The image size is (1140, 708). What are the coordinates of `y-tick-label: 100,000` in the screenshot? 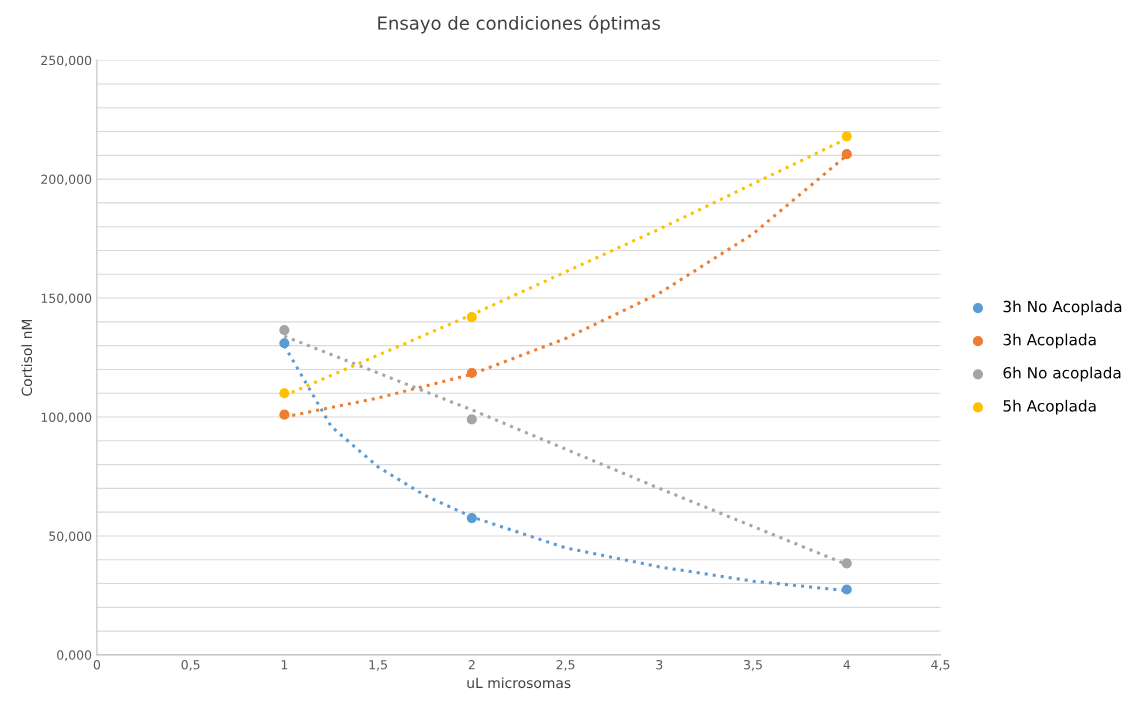 It's located at (66, 418).